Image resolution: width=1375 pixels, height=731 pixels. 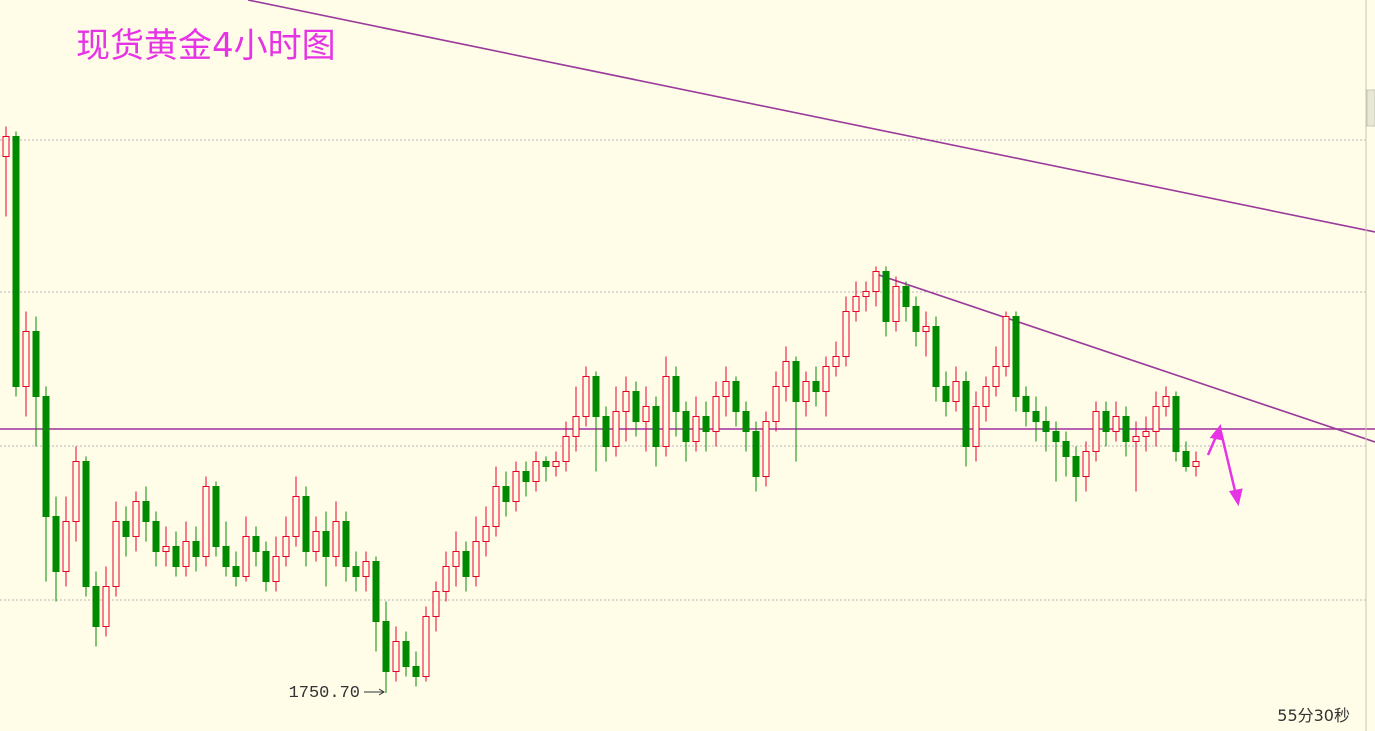 I want to click on low-arrow-head, so click(x=381, y=692).